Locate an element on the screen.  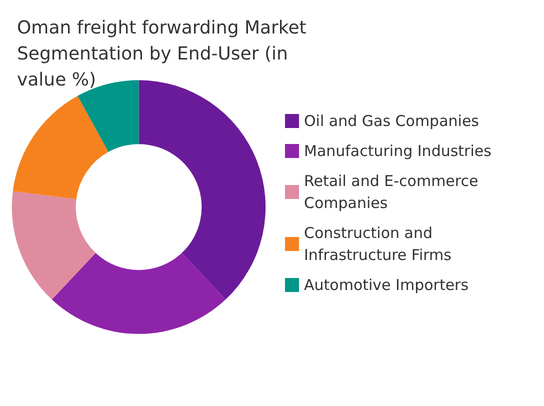
chart-title: Oman freight forwarding Market Segmentation by End-User (in value %) is located at coordinates (164, 54).